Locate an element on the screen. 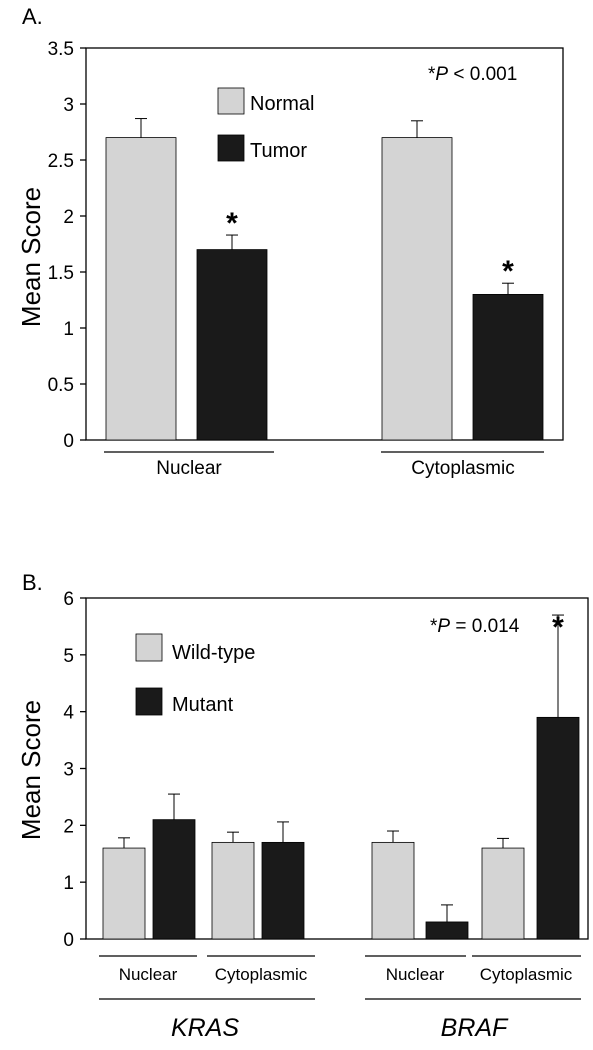 The width and height of the screenshot is (593, 1050). y-tick-label: 1.5 is located at coordinates (61, 273).